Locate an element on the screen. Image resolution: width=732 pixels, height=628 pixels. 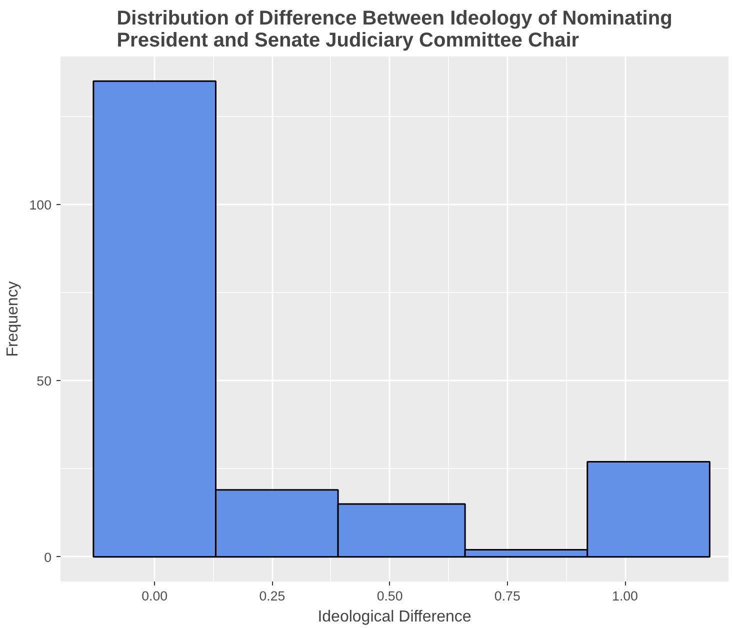
chart-title: Distribution of Difference Between Ideology of Nominating President and Senate Judiciary Committee Chair is located at coordinates (394, 30).